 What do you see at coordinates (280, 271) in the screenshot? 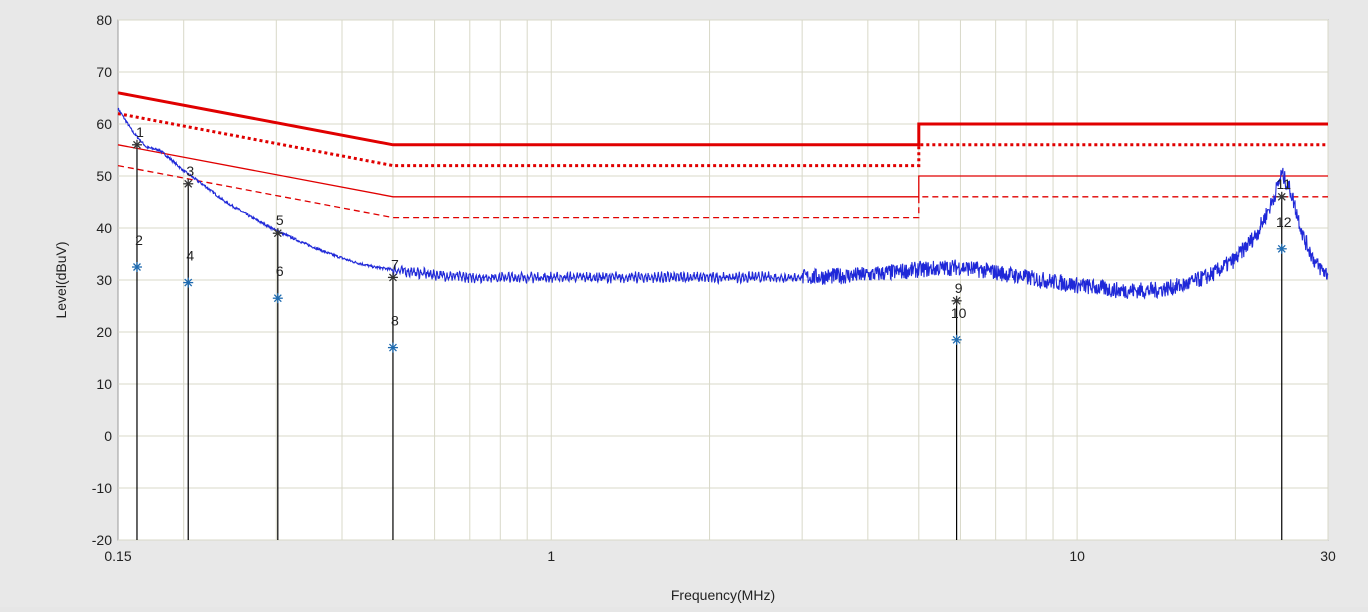
I see `marker-label: 6` at bounding box center [280, 271].